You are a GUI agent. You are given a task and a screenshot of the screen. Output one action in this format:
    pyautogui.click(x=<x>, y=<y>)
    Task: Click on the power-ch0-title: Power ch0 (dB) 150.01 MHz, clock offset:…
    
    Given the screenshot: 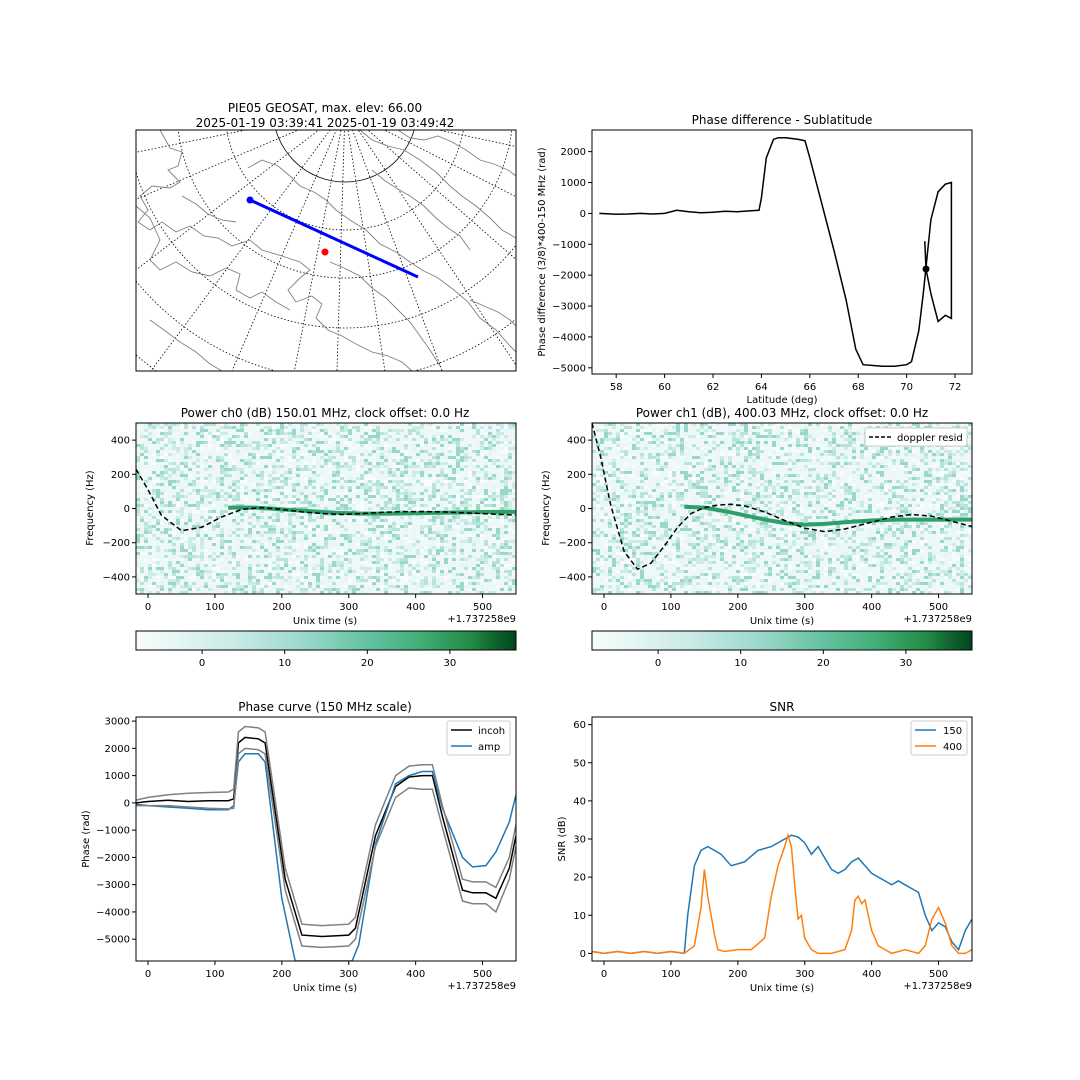 What is the action you would take?
    pyautogui.click(x=325, y=413)
    